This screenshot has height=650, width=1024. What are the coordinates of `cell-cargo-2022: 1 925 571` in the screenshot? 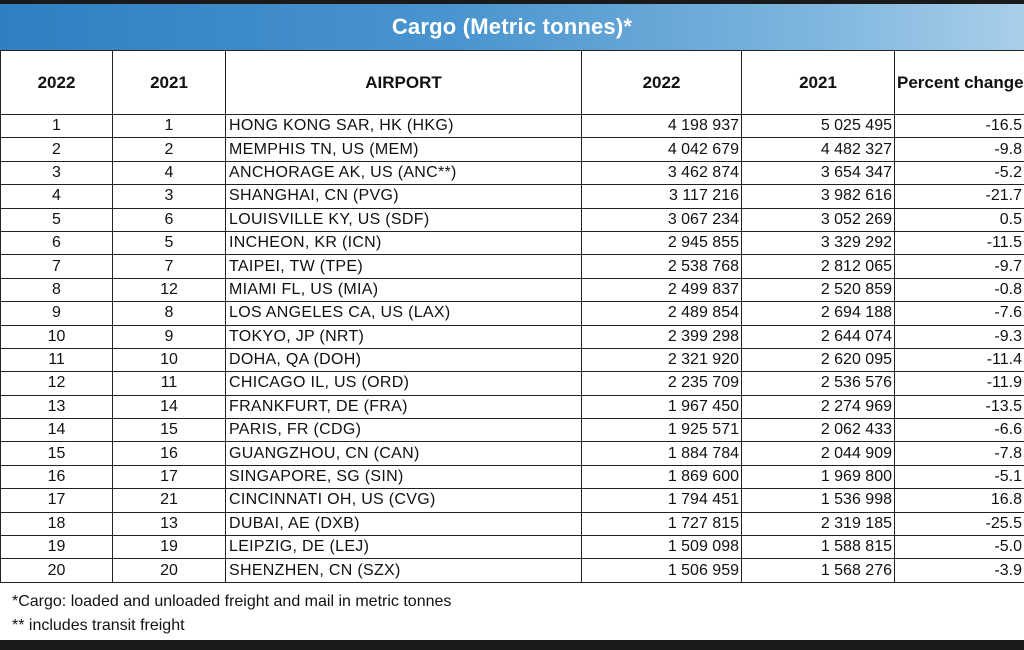 It's located at (661, 430).